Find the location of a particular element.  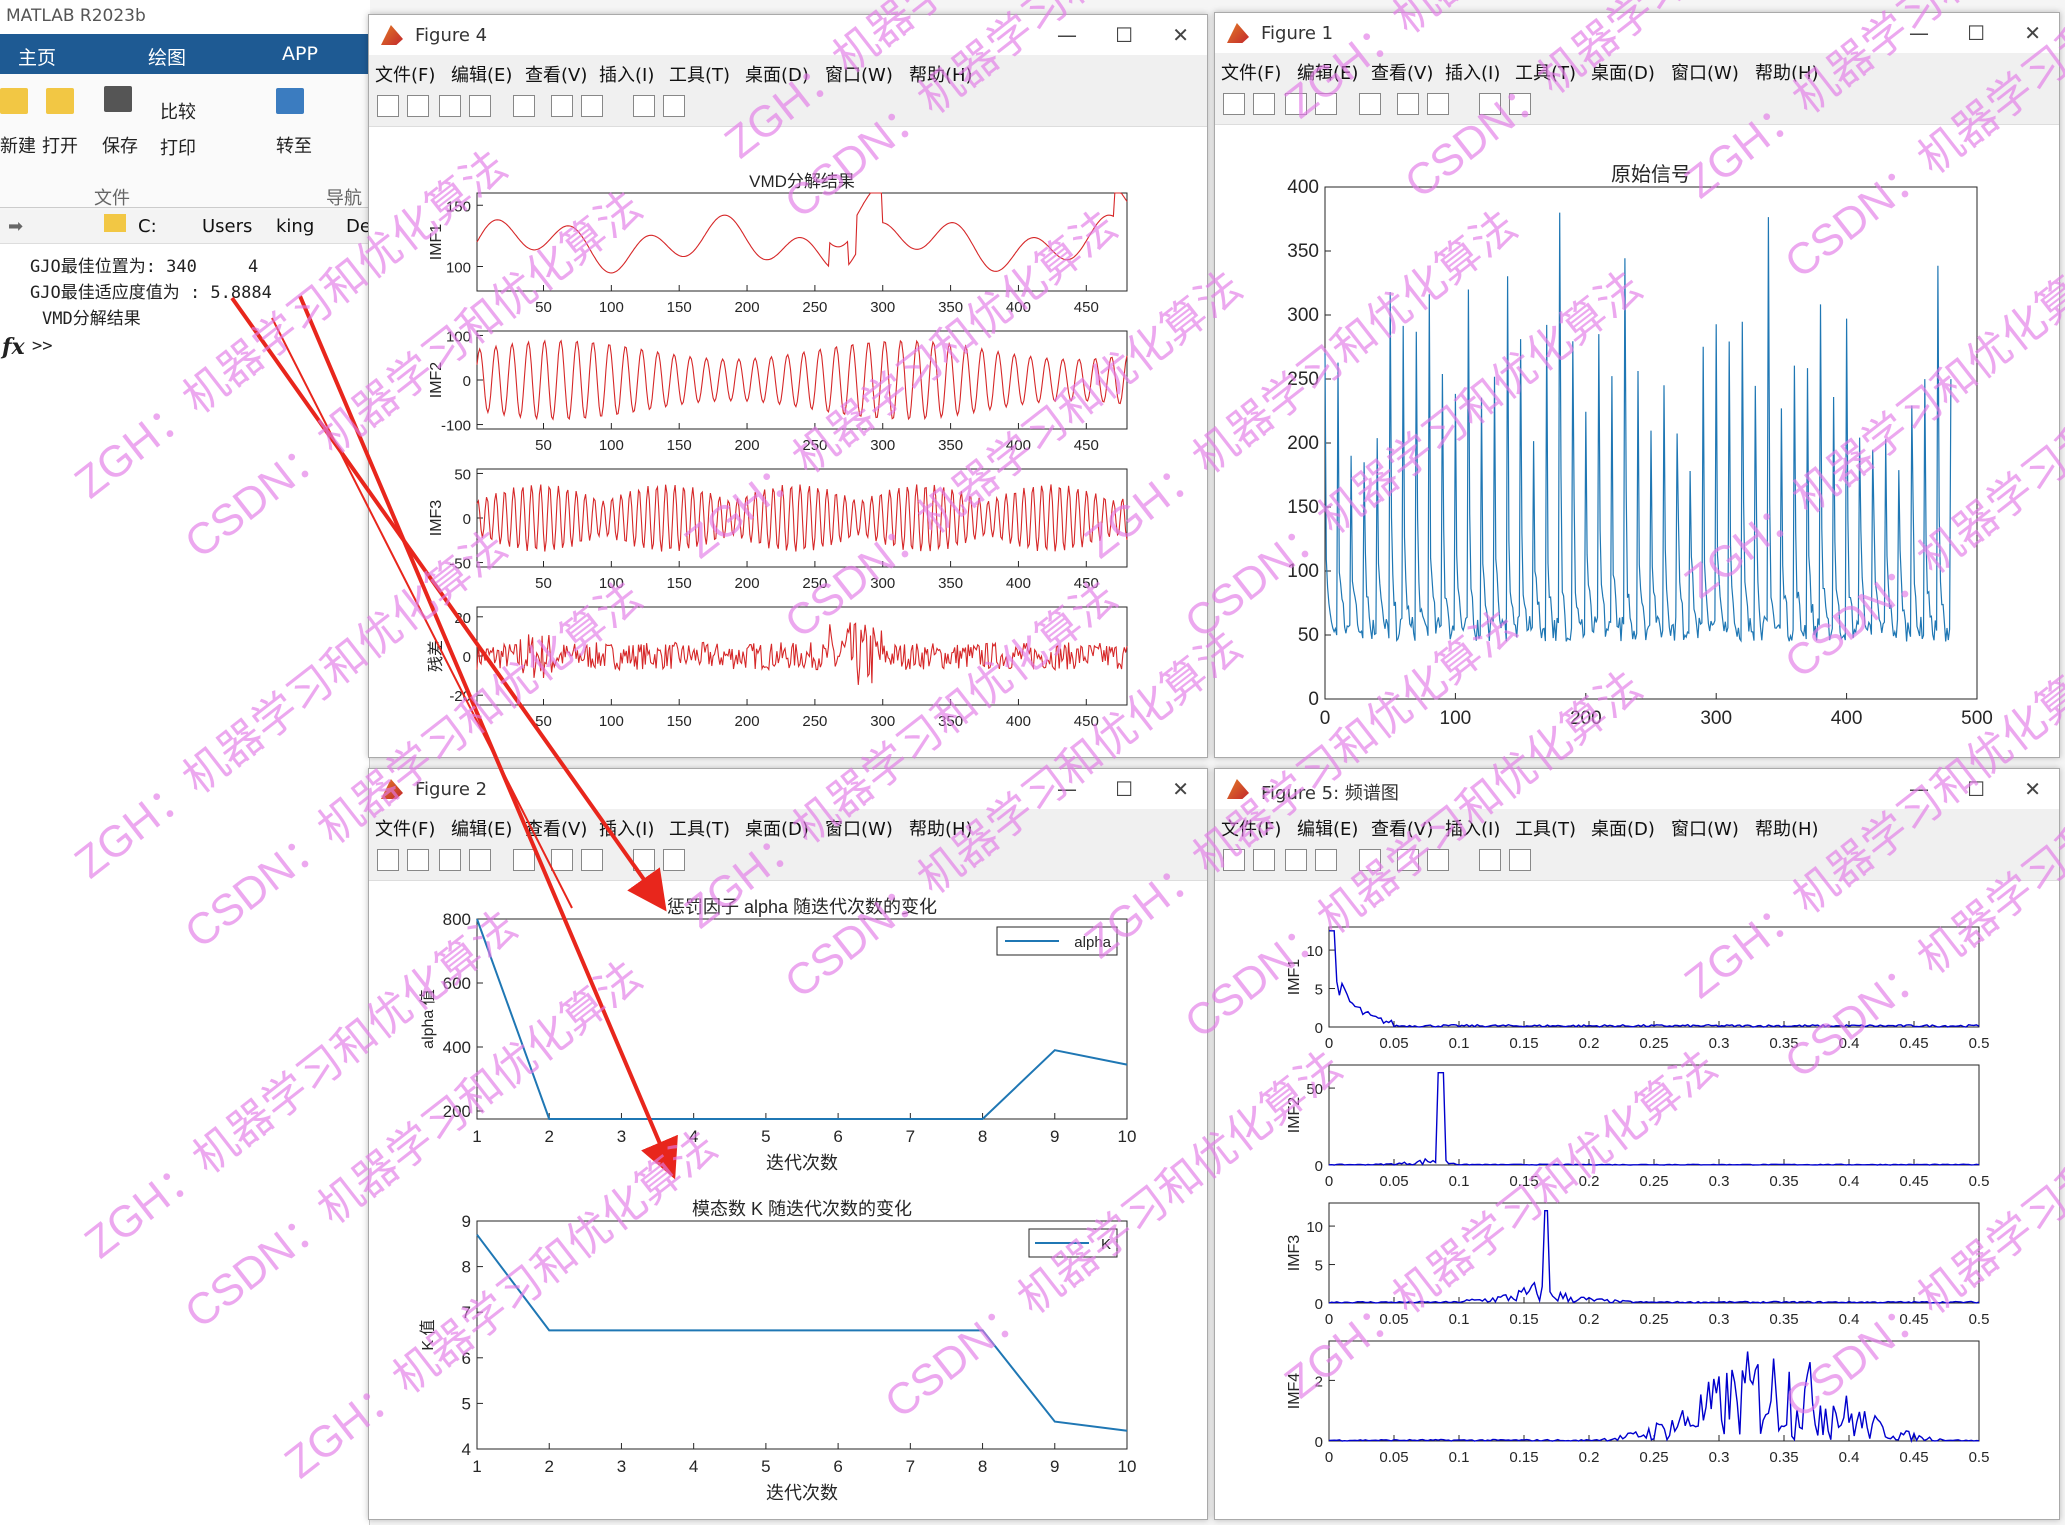

tab-apps: APP is located at coordinates (300, 54).